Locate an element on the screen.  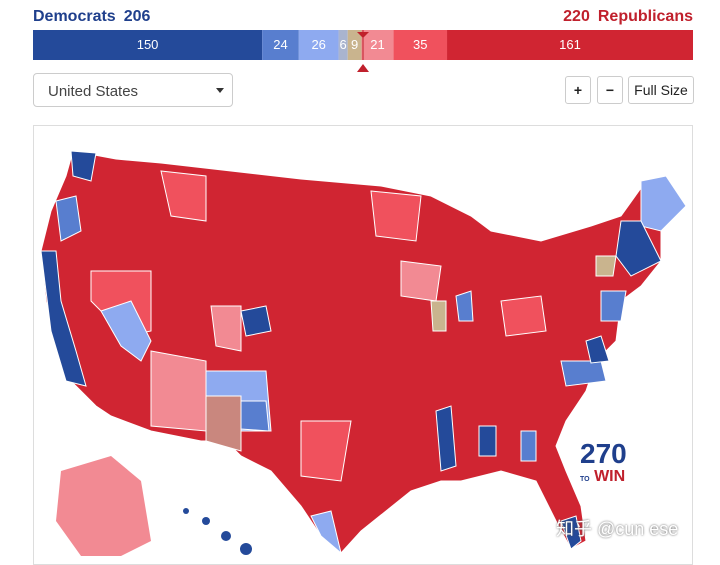
segment-label: 26 is located at coordinates (318, 44).